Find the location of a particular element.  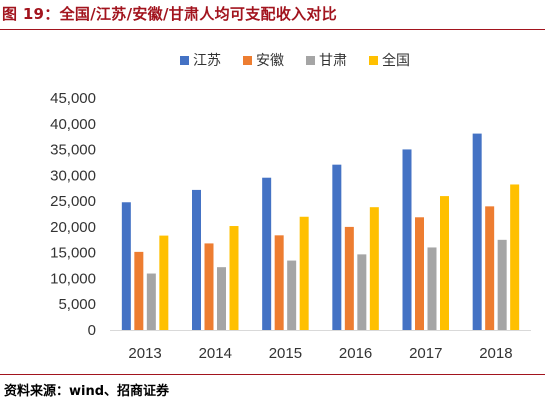

source-note: 资料来源：wind、招商证券 is located at coordinates (87, 391).